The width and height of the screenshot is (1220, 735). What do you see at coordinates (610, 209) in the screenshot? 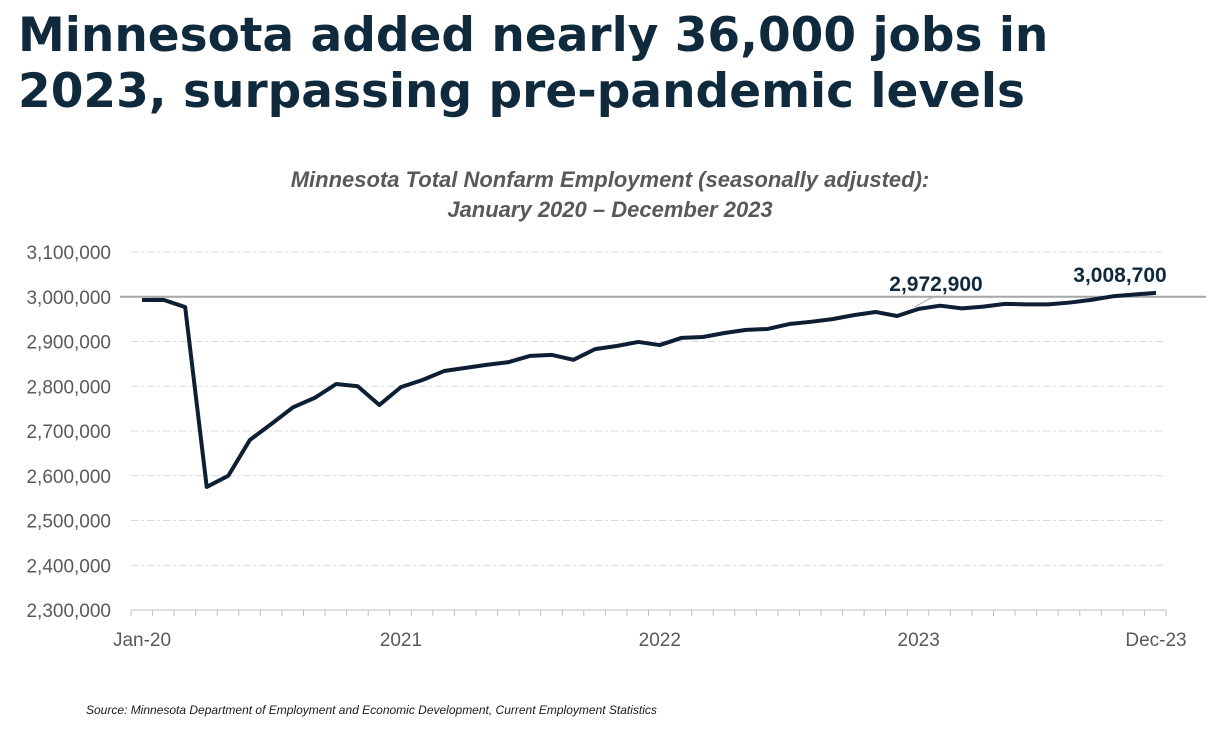
I see `chart-title-line2: January 2020 – December 2023` at bounding box center [610, 209].